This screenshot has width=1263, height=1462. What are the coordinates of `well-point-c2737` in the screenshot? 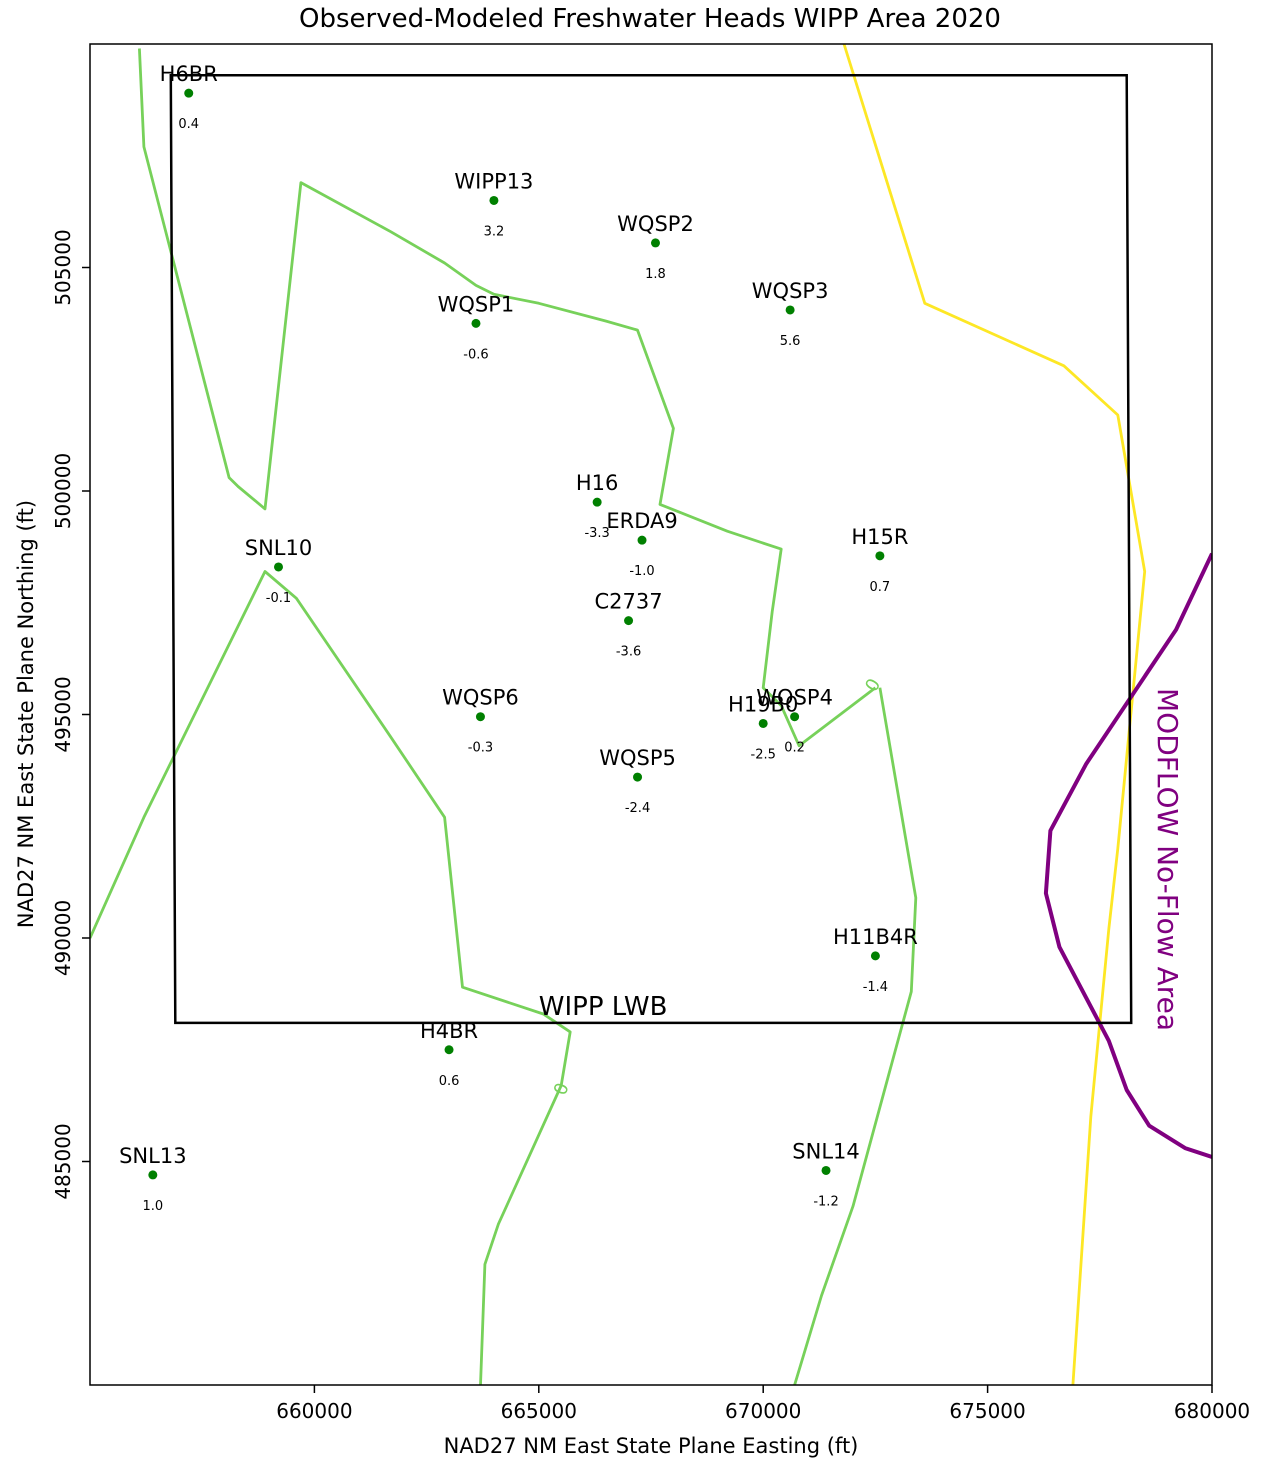 It's located at (629, 621).